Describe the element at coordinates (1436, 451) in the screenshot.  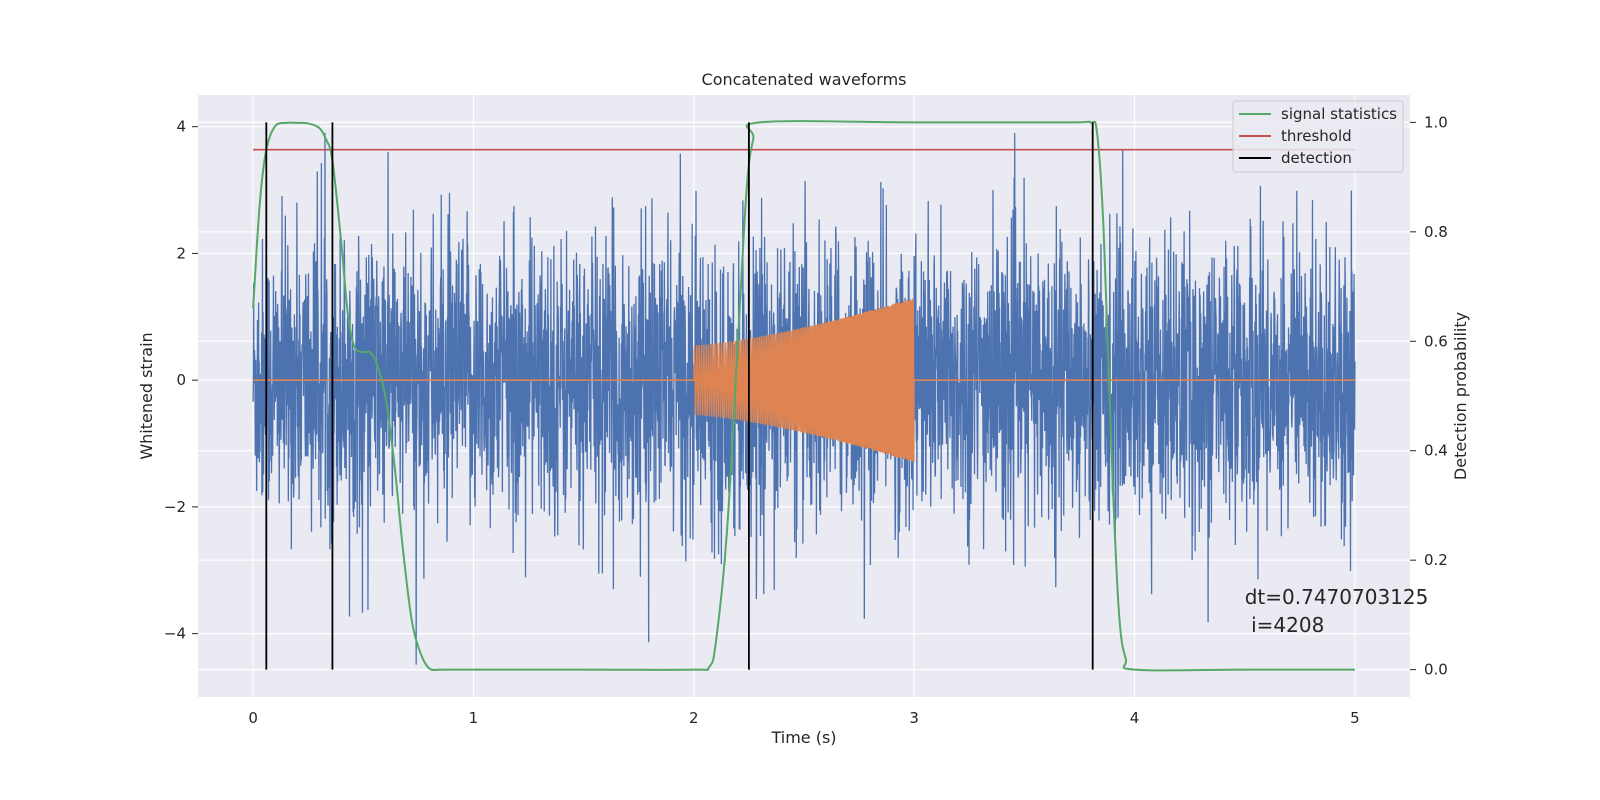
I see `y2-tick-label: 0.4` at that location.